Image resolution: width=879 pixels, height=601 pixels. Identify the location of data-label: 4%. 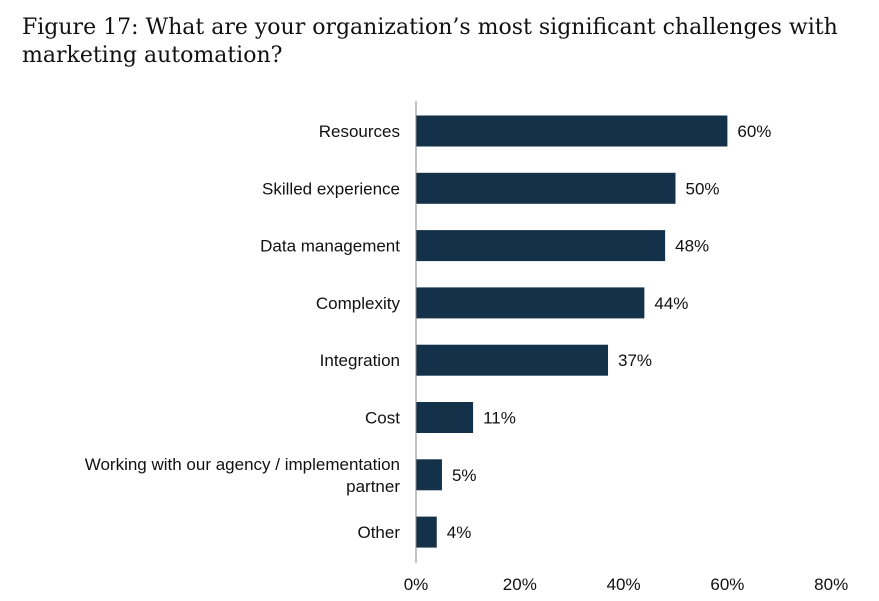
(459, 532).